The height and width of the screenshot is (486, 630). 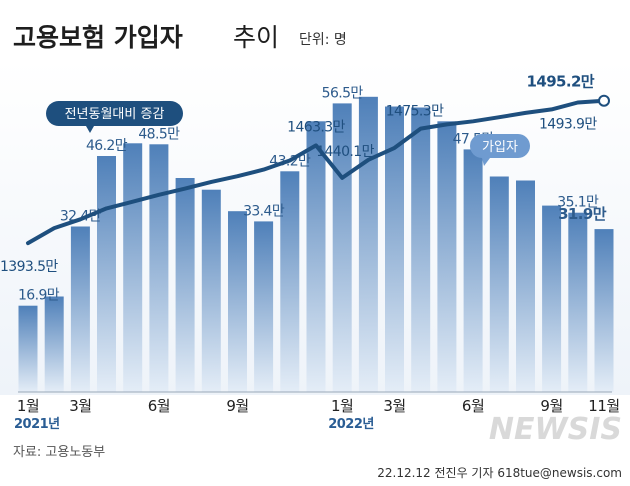 What do you see at coordinates (351, 424) in the screenshot?
I see `year-label: 2022년` at bounding box center [351, 424].